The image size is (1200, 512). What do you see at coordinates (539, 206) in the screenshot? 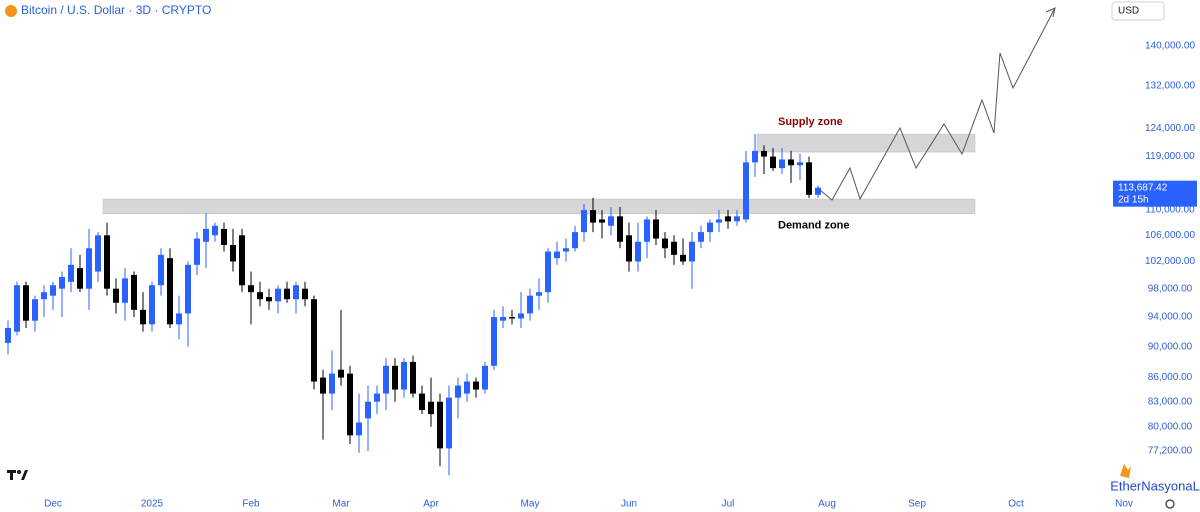
I see `zone` at bounding box center [539, 206].